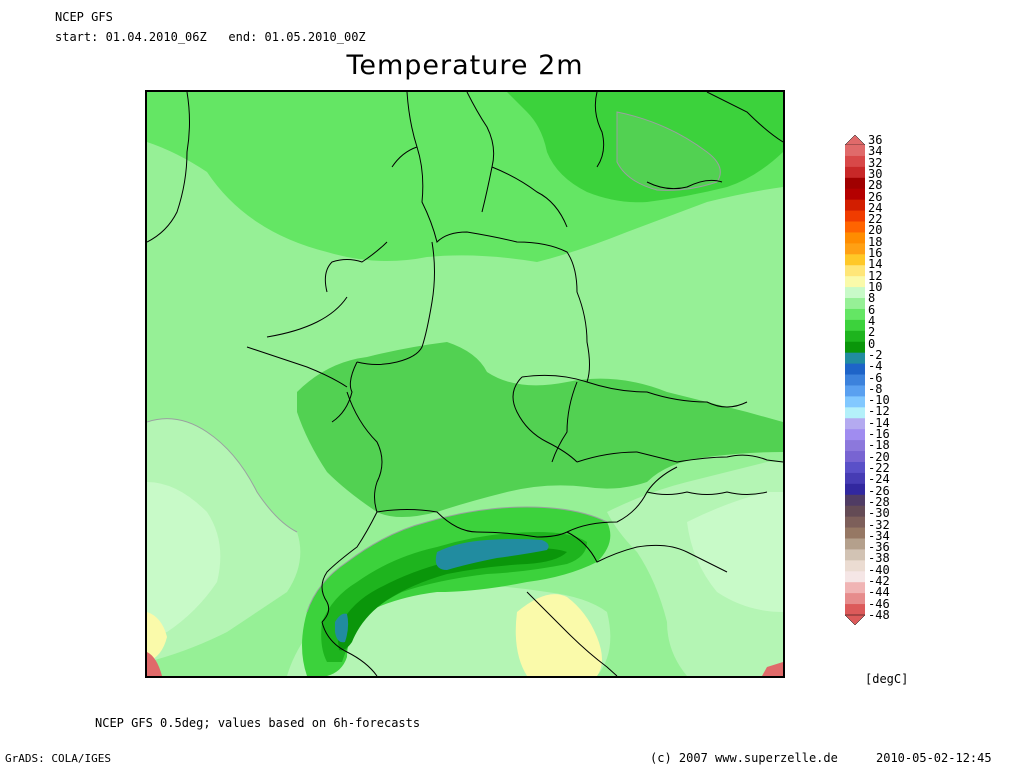 The width and height of the screenshot is (1024, 768). What do you see at coordinates (875, 140) in the screenshot?
I see `colorbar-tick-label: 36` at bounding box center [875, 140].